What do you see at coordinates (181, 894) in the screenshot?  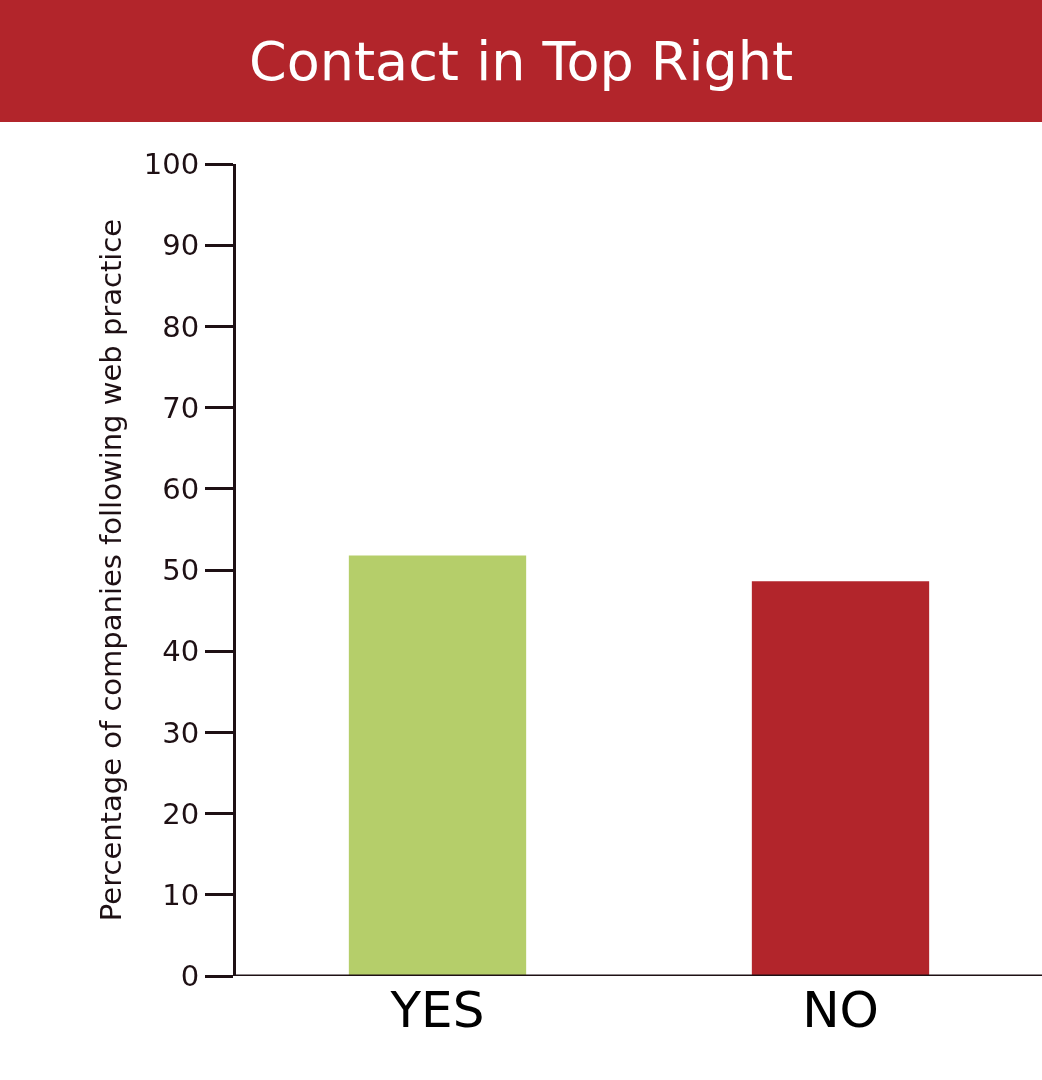 I see `y-tick-label: 10` at bounding box center [181, 894].